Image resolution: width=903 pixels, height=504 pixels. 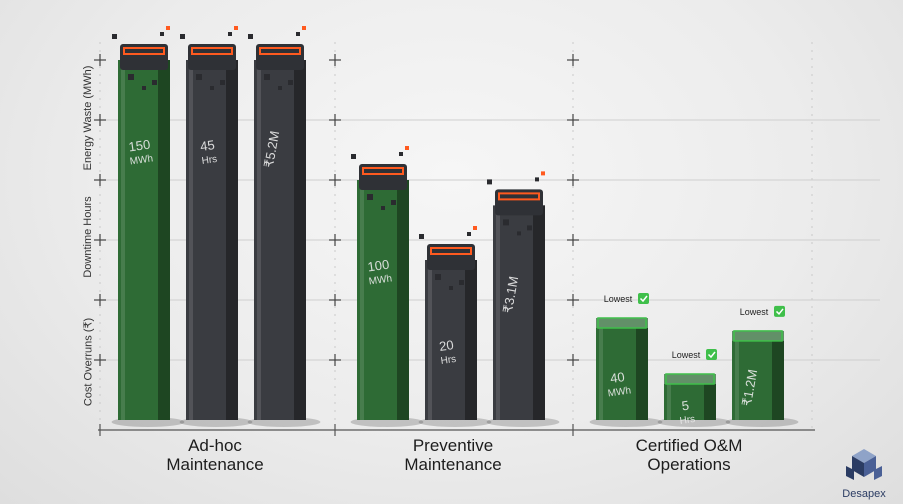 What do you see at coordinates (689, 455) in the screenshot?
I see `category-label-certified: Certified O&M Operations` at bounding box center [689, 455].